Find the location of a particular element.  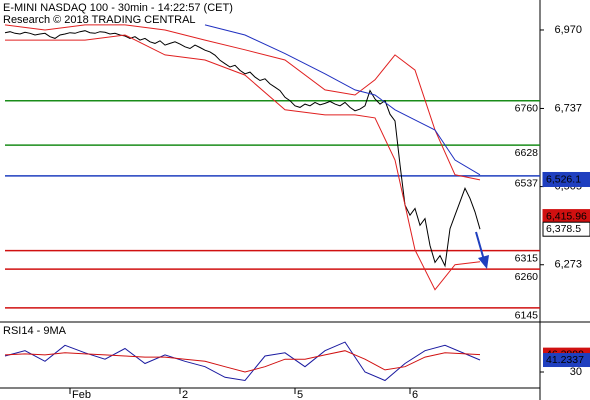

x-tick-label: 6 is located at coordinates (415, 394).